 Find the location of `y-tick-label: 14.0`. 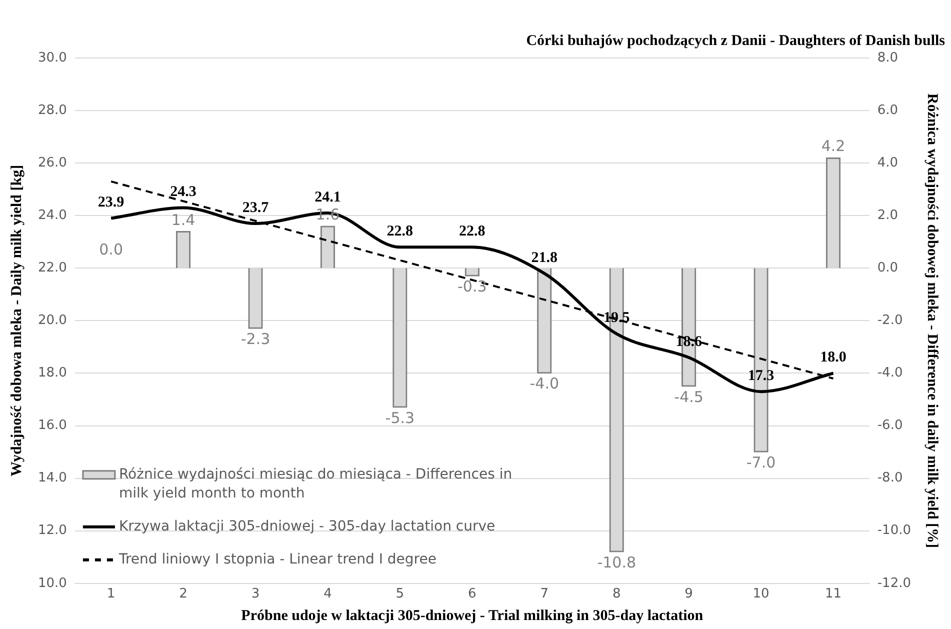

y-tick-label: 14.0 is located at coordinates (52, 478).